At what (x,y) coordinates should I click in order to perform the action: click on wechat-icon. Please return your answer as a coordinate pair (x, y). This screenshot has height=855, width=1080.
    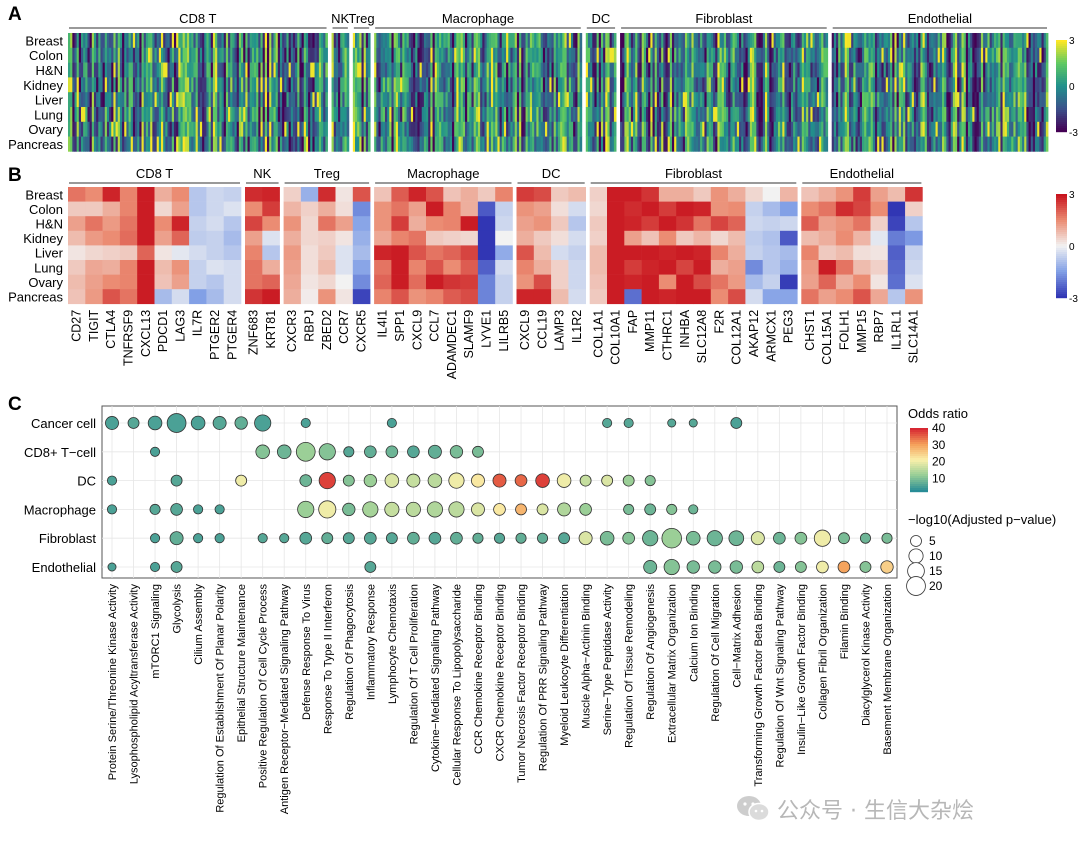
    Looking at the image, I should click on (753, 809).